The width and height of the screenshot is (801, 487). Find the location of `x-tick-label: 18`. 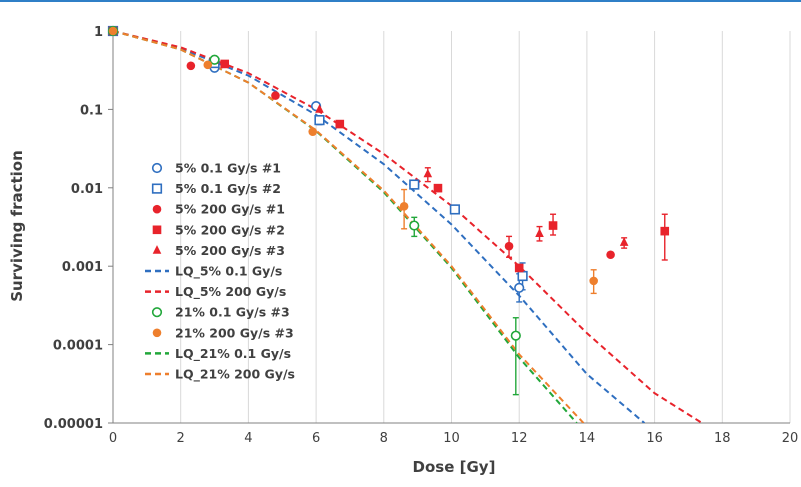

x-tick-label: 18 is located at coordinates (722, 438).